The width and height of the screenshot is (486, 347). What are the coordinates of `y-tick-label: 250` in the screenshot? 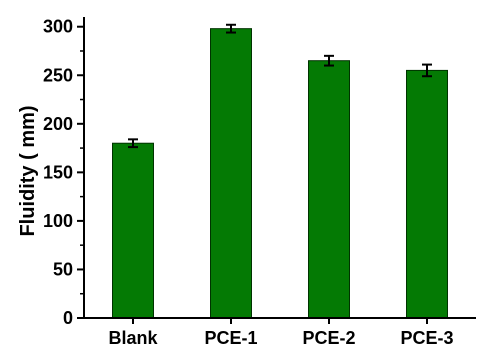 It's located at (58, 75).